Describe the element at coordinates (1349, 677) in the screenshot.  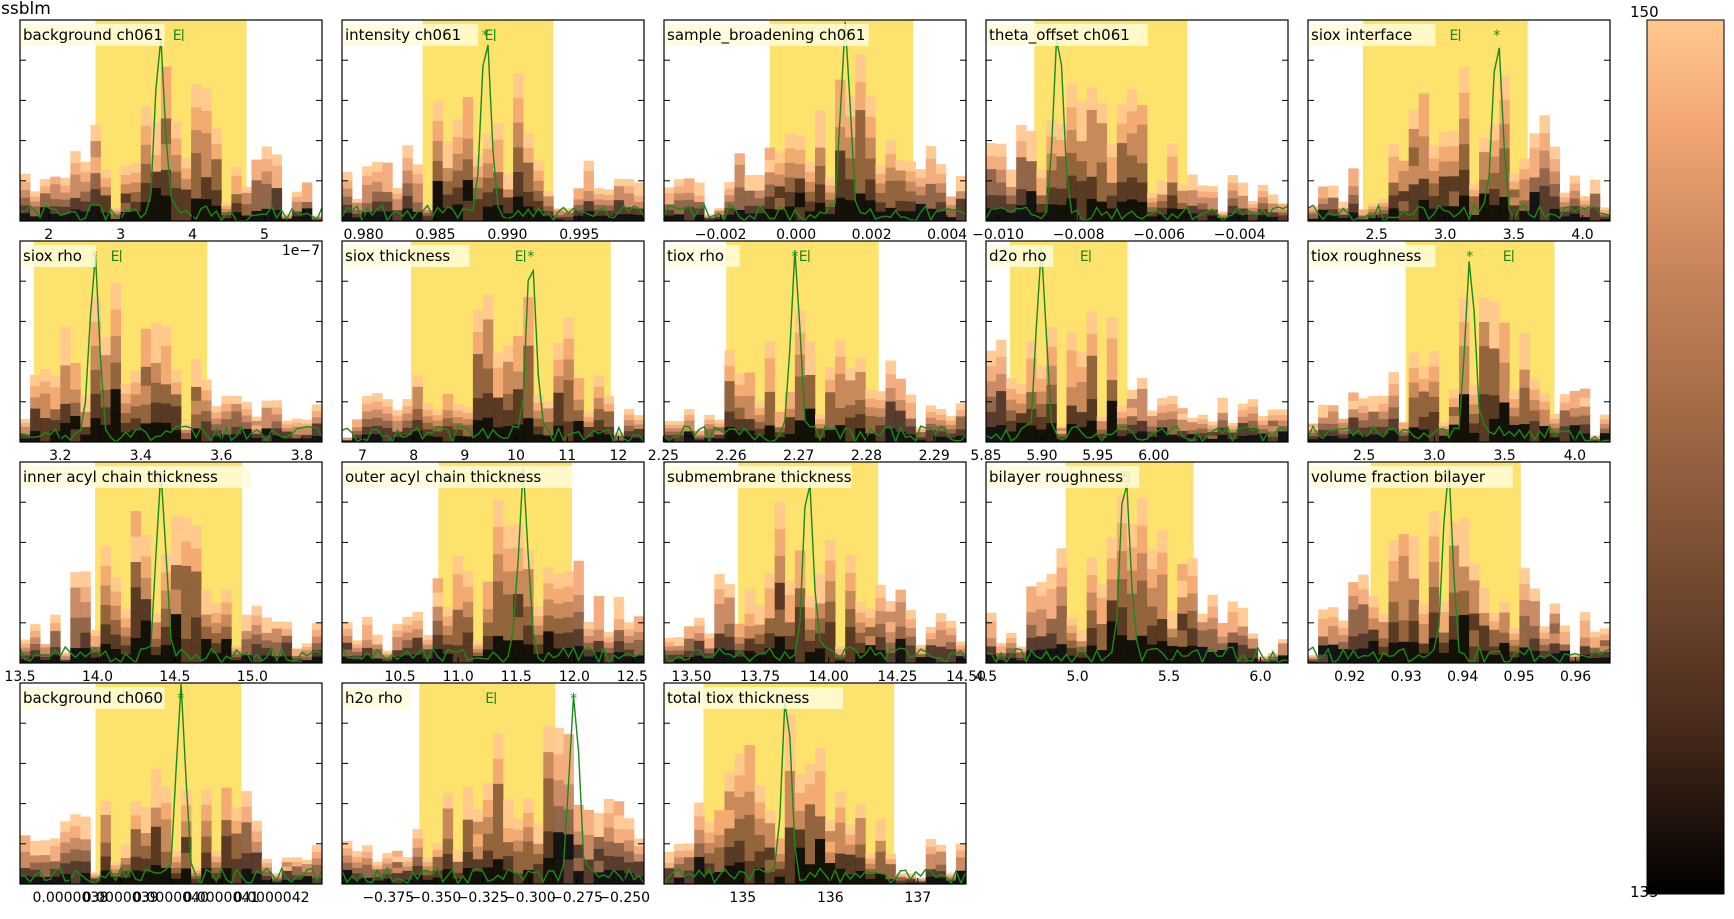
I see `x-tick-label: 0.92` at that location.